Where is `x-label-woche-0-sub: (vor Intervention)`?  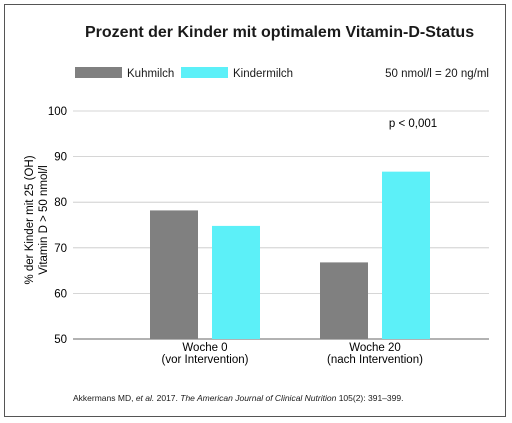
x-label-woche-0-sub: (vor Intervention) is located at coordinates (205, 360).